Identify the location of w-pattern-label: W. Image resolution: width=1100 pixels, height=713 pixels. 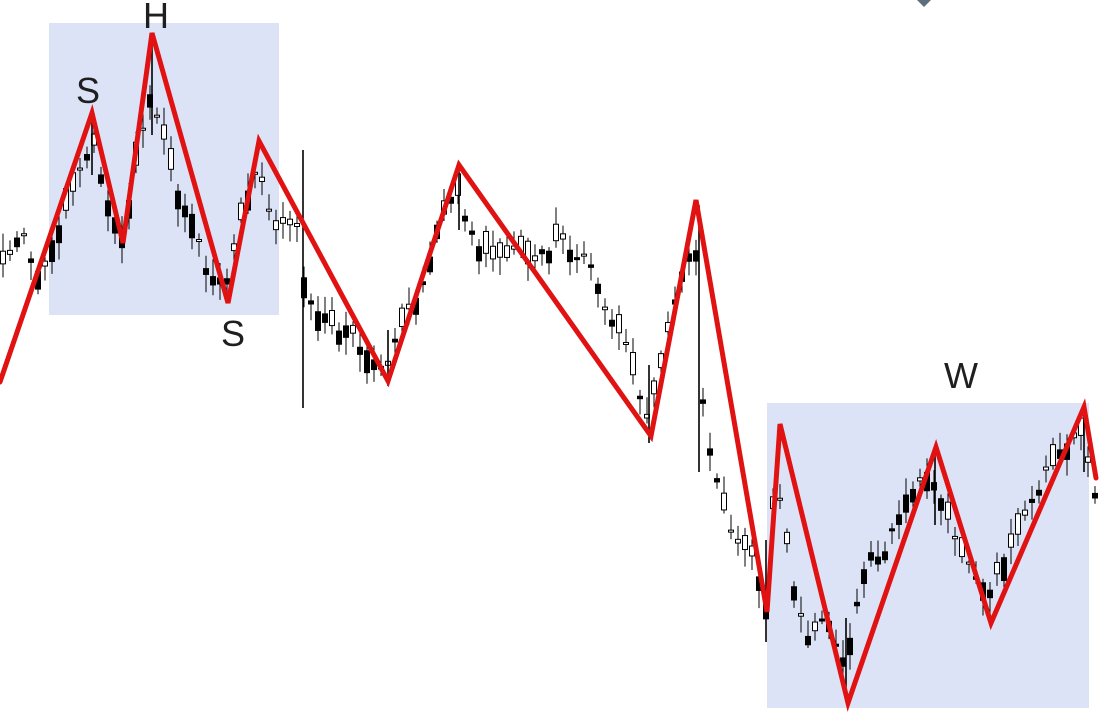
(961, 375).